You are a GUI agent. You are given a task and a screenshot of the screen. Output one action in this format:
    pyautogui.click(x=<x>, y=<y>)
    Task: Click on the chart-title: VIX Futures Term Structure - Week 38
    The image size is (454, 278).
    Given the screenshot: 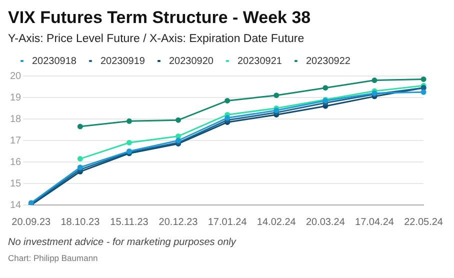 What is the action you would take?
    pyautogui.click(x=160, y=18)
    